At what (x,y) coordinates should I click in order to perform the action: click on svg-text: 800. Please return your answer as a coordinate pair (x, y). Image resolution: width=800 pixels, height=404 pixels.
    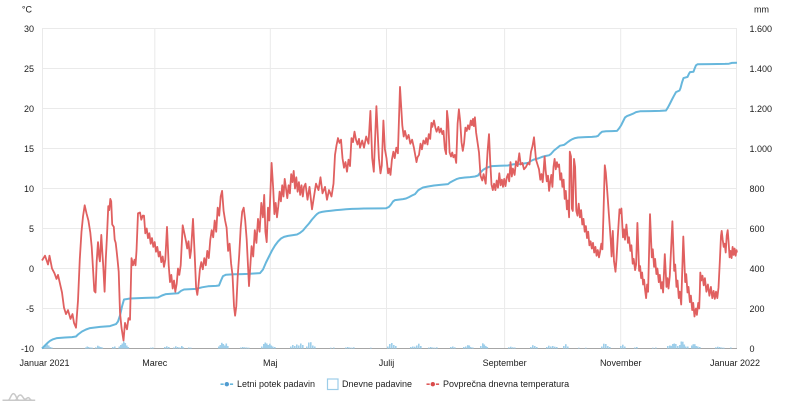
    Looking at the image, I should click on (757, 189).